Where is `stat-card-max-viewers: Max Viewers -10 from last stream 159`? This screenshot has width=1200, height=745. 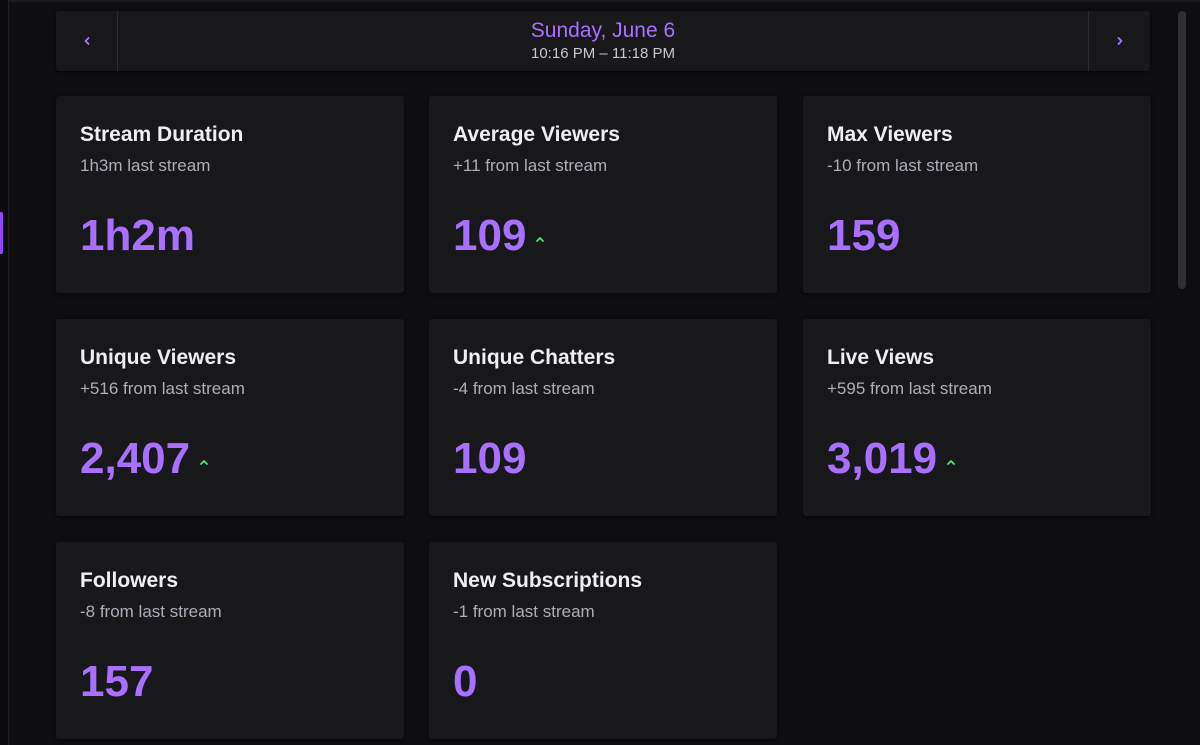 stat-card-max-viewers: Max Viewers -10 from last stream 159 is located at coordinates (977, 194).